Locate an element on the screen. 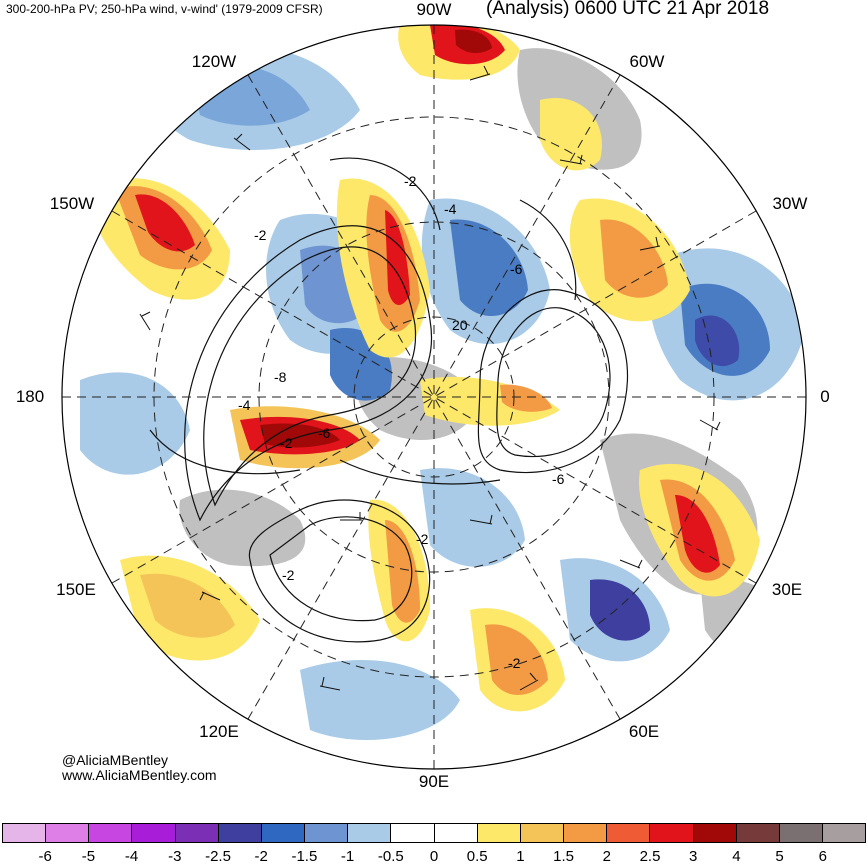 The width and height of the screenshot is (868, 865). colorbar-tick-label: -0.5 is located at coordinates (390, 856).